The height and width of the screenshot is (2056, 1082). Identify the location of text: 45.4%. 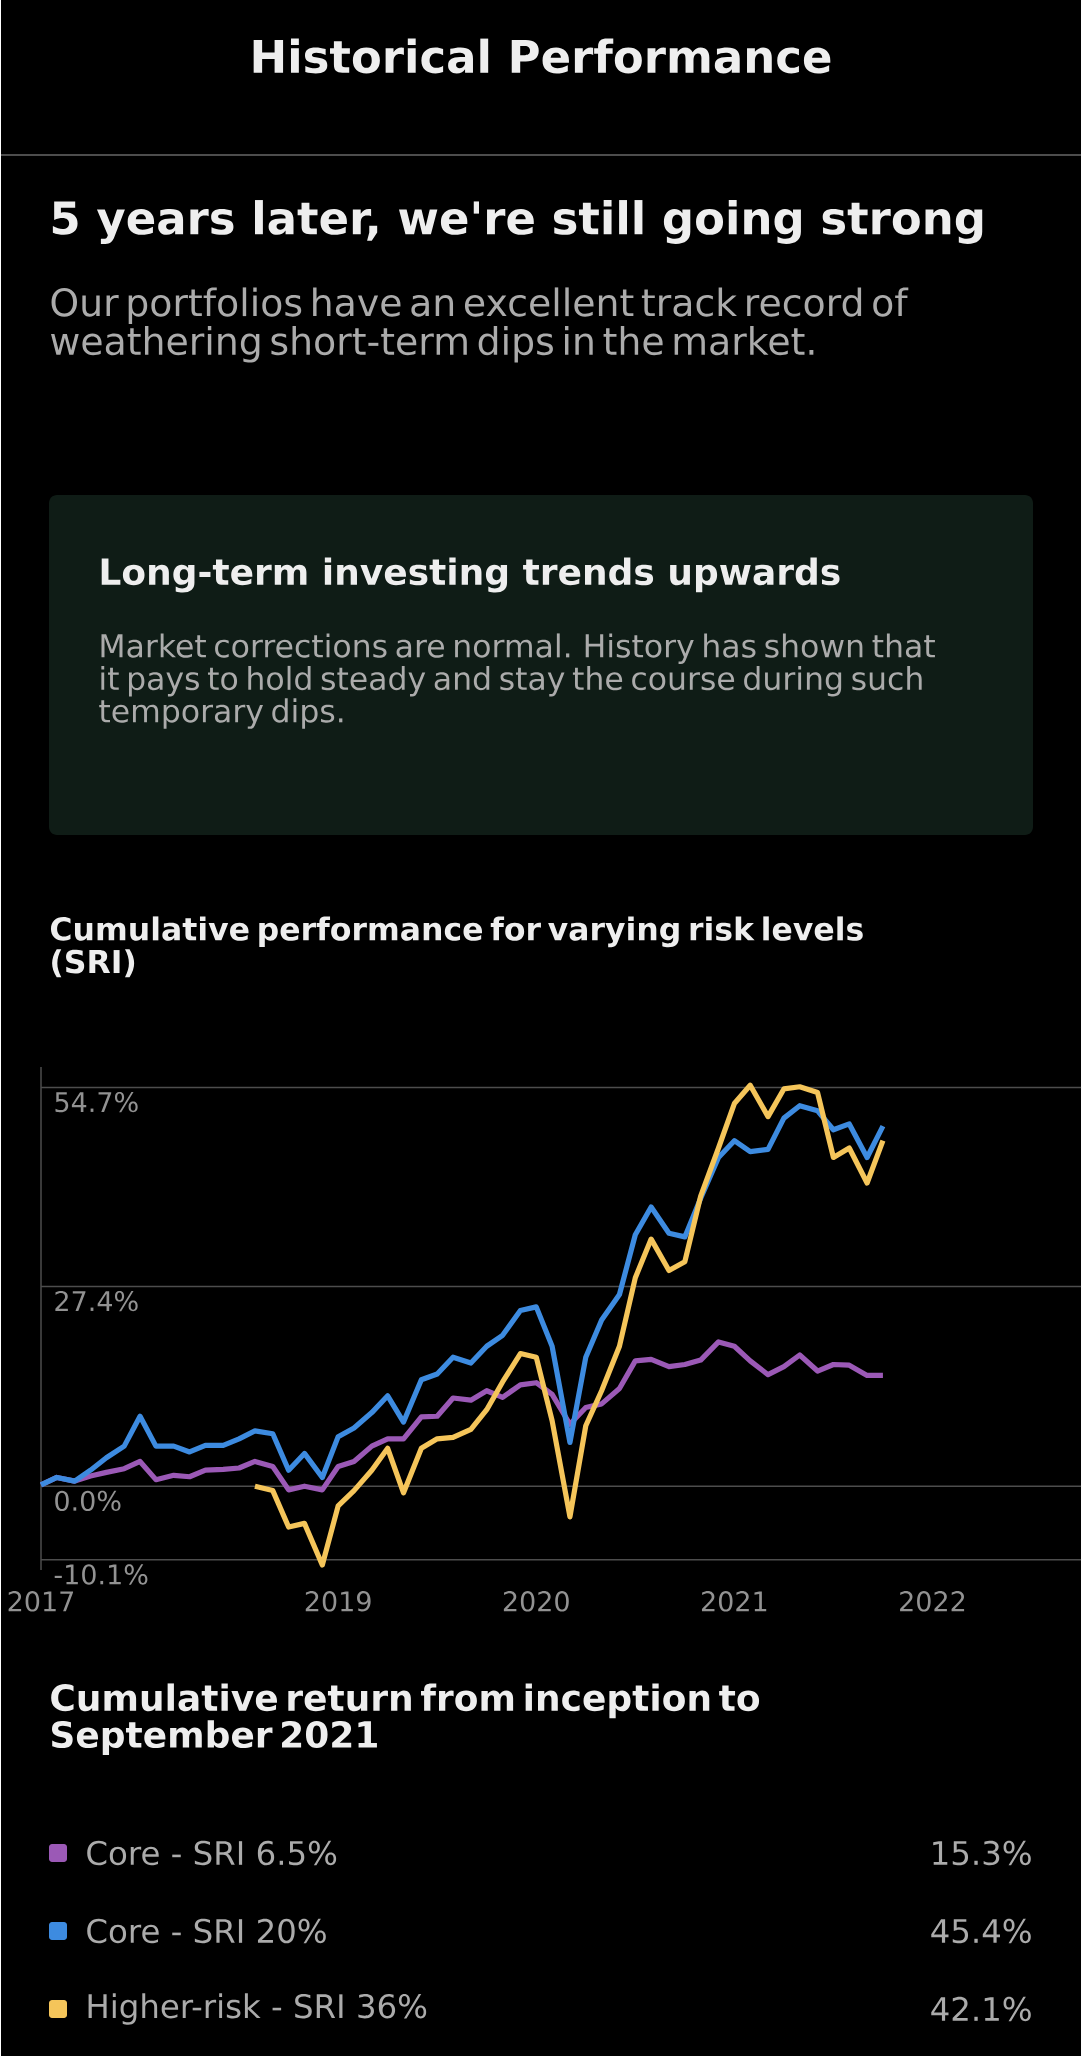
(981, 1931).